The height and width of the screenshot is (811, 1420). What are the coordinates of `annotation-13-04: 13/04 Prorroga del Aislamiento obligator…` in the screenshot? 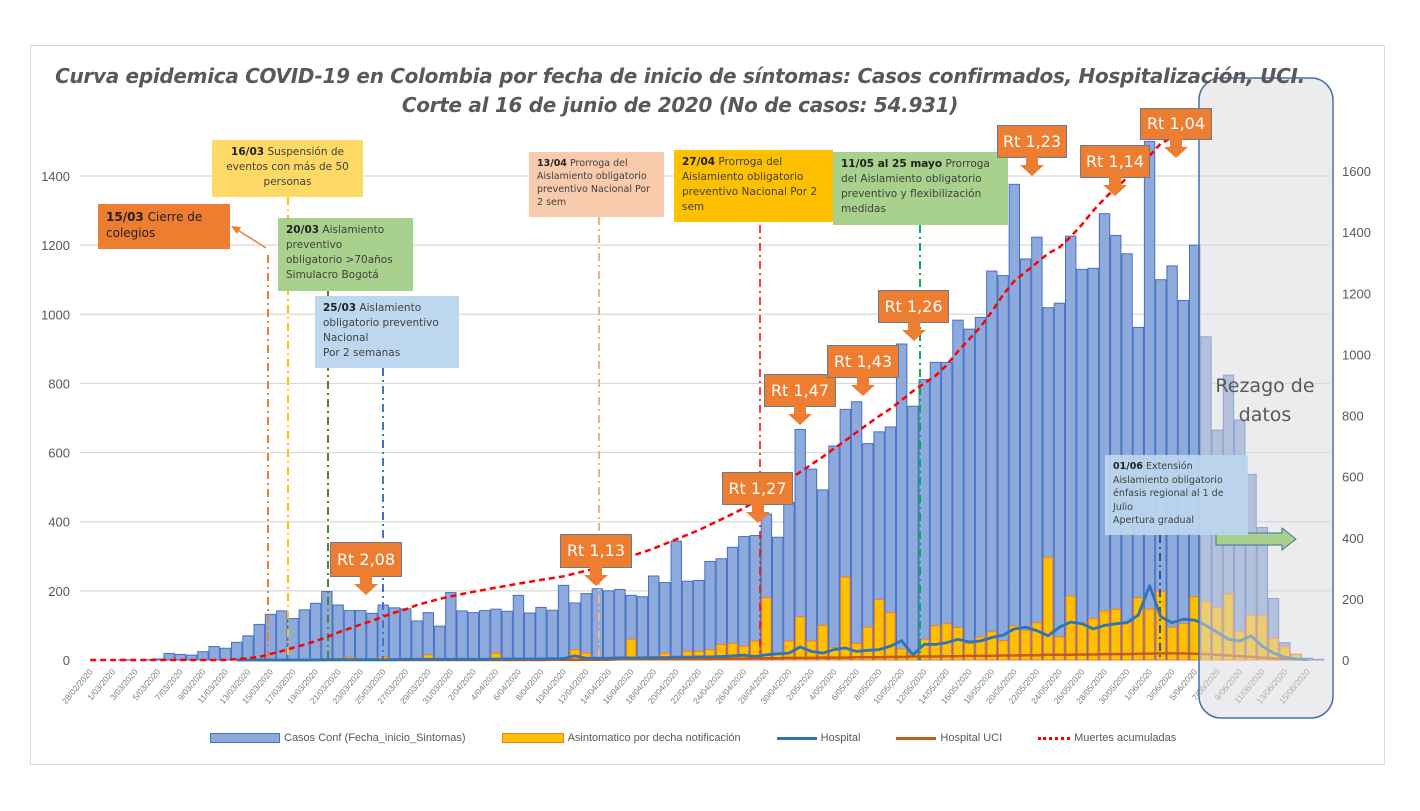 It's located at (596, 184).